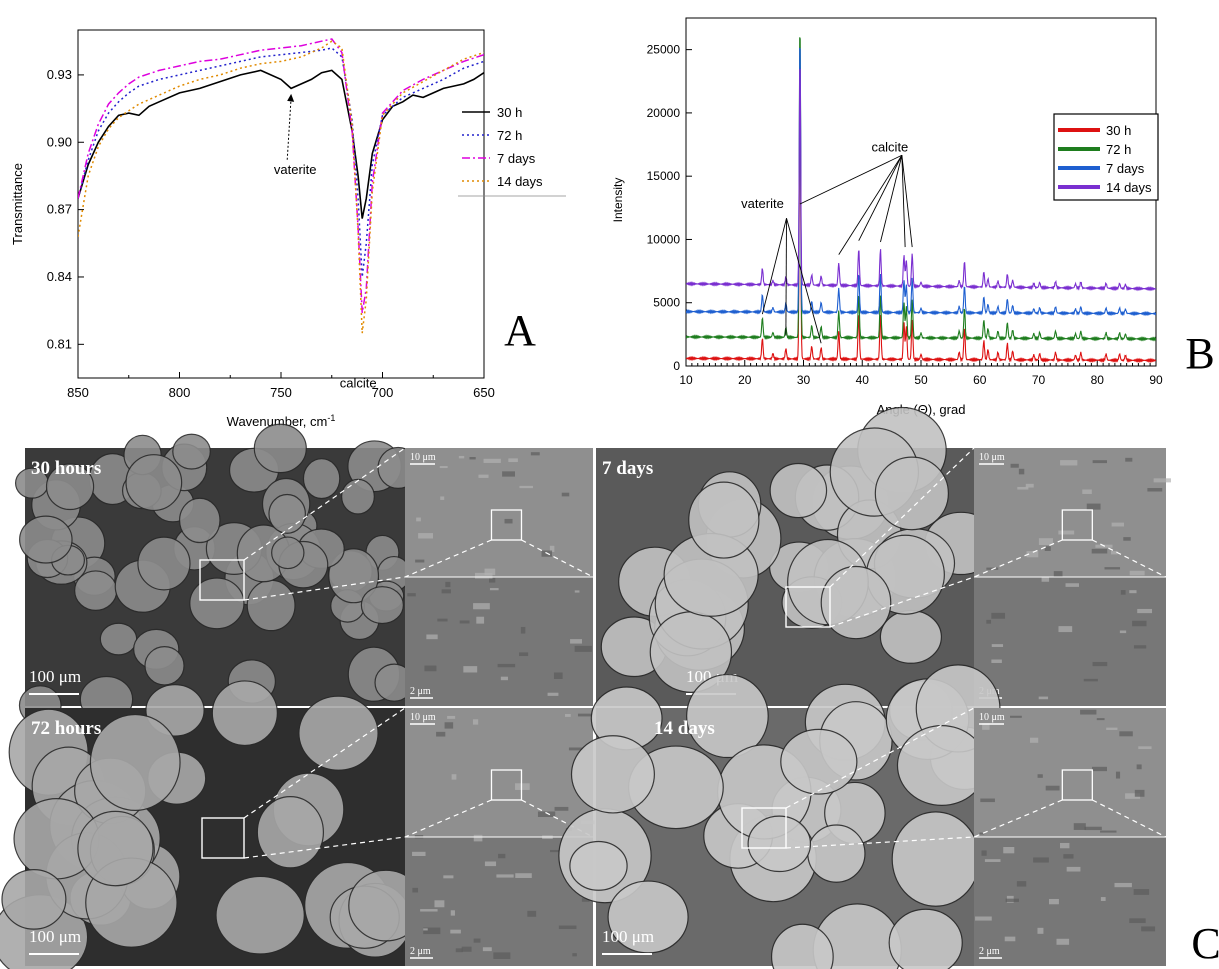  What do you see at coordinates (1098, 380) in the screenshot?
I see `xrd-x-tick-label: 80` at bounding box center [1098, 380].